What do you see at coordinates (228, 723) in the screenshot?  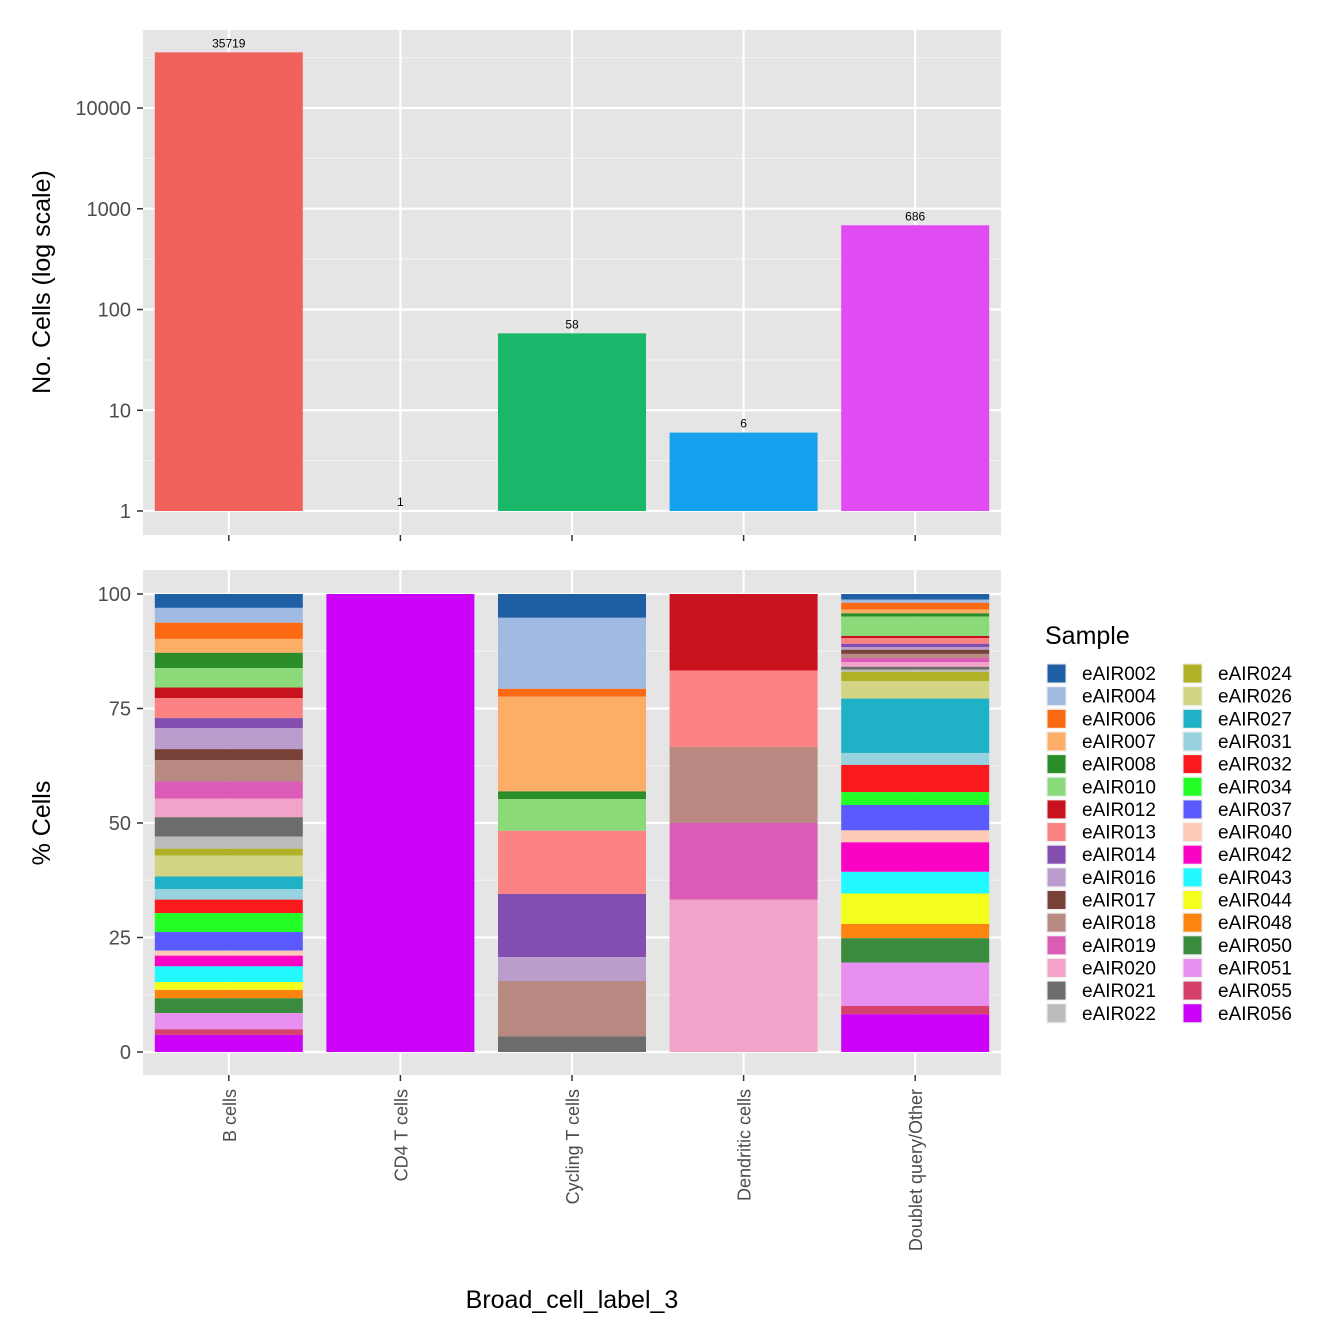 I see `segment-b-cells-eair014` at bounding box center [228, 723].